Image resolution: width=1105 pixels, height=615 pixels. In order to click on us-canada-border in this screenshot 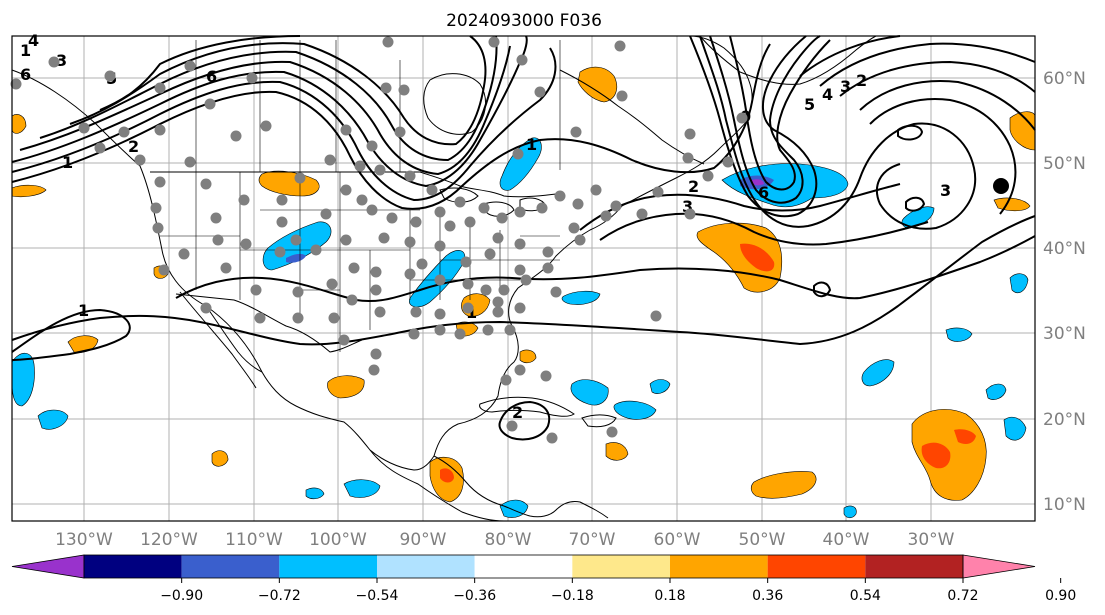, I will do `click(353, 184)`.